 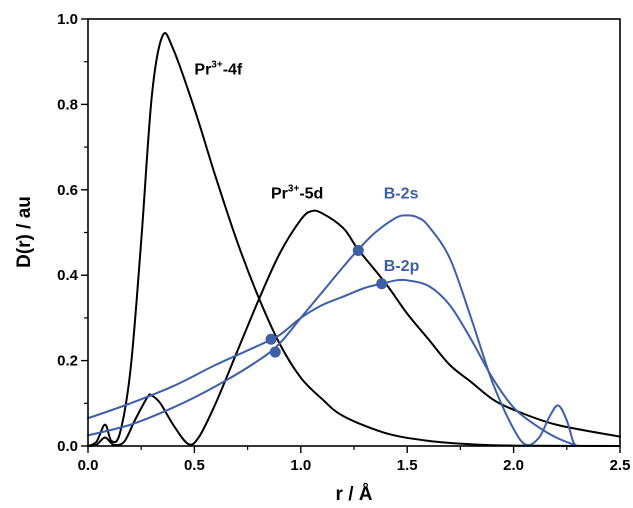 What do you see at coordinates (297, 192) in the screenshot?
I see `series-label-pr-5d: Pr3+-5d` at bounding box center [297, 192].